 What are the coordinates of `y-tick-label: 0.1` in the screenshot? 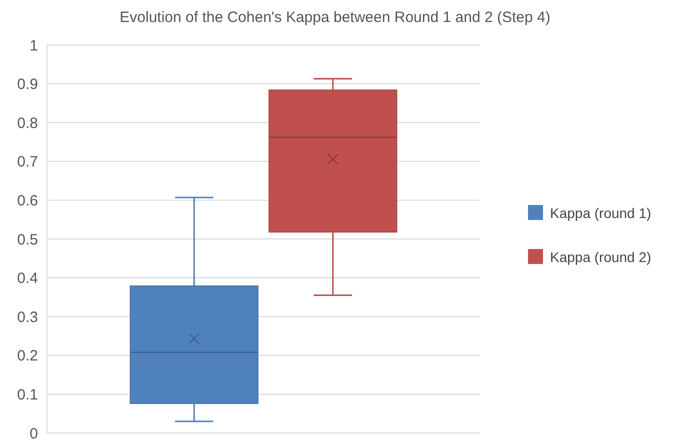 It's located at (27, 395).